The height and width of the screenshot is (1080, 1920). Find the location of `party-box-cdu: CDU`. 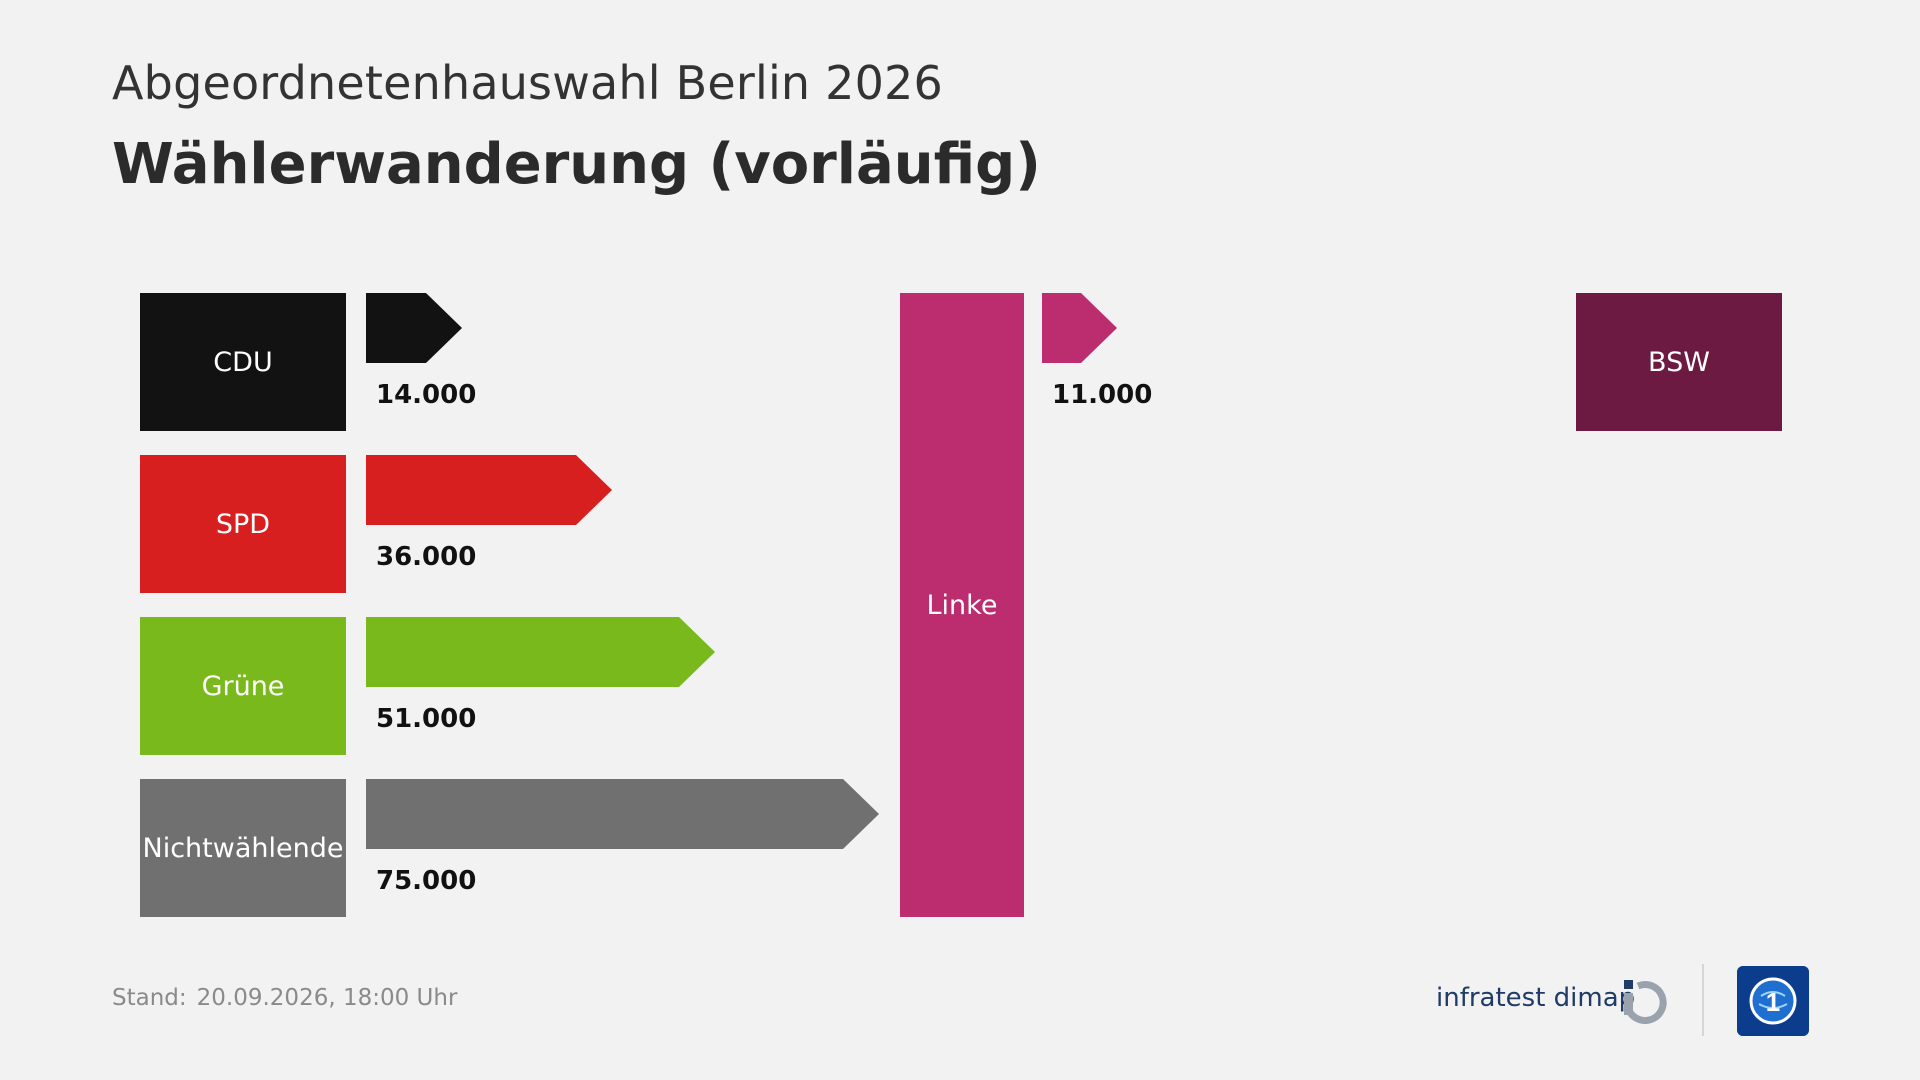

party-box-cdu: CDU is located at coordinates (243, 362).